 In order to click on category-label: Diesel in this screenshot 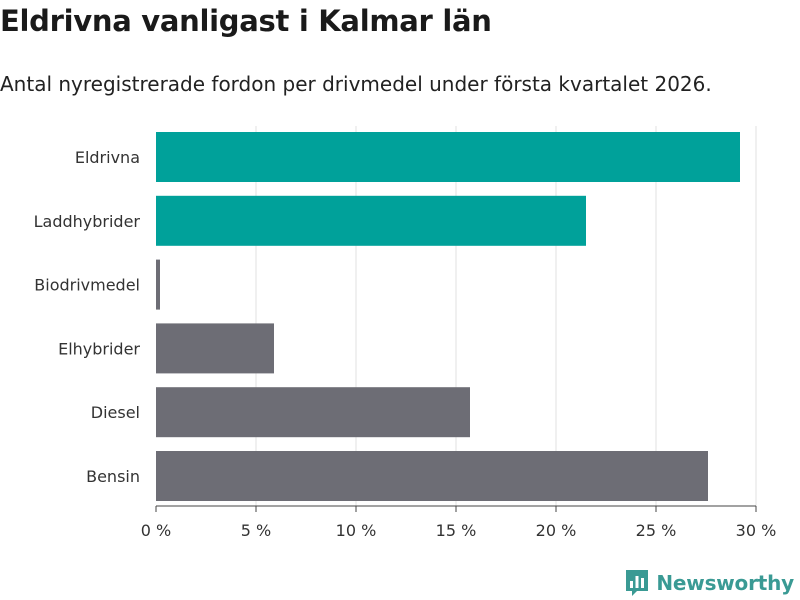, I will do `click(115, 412)`.